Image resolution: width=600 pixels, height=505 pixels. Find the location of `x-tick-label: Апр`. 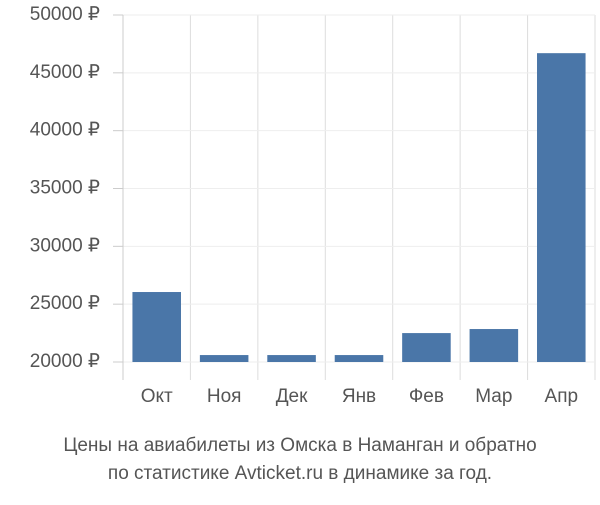

x-tick-label: Апр is located at coordinates (562, 396).